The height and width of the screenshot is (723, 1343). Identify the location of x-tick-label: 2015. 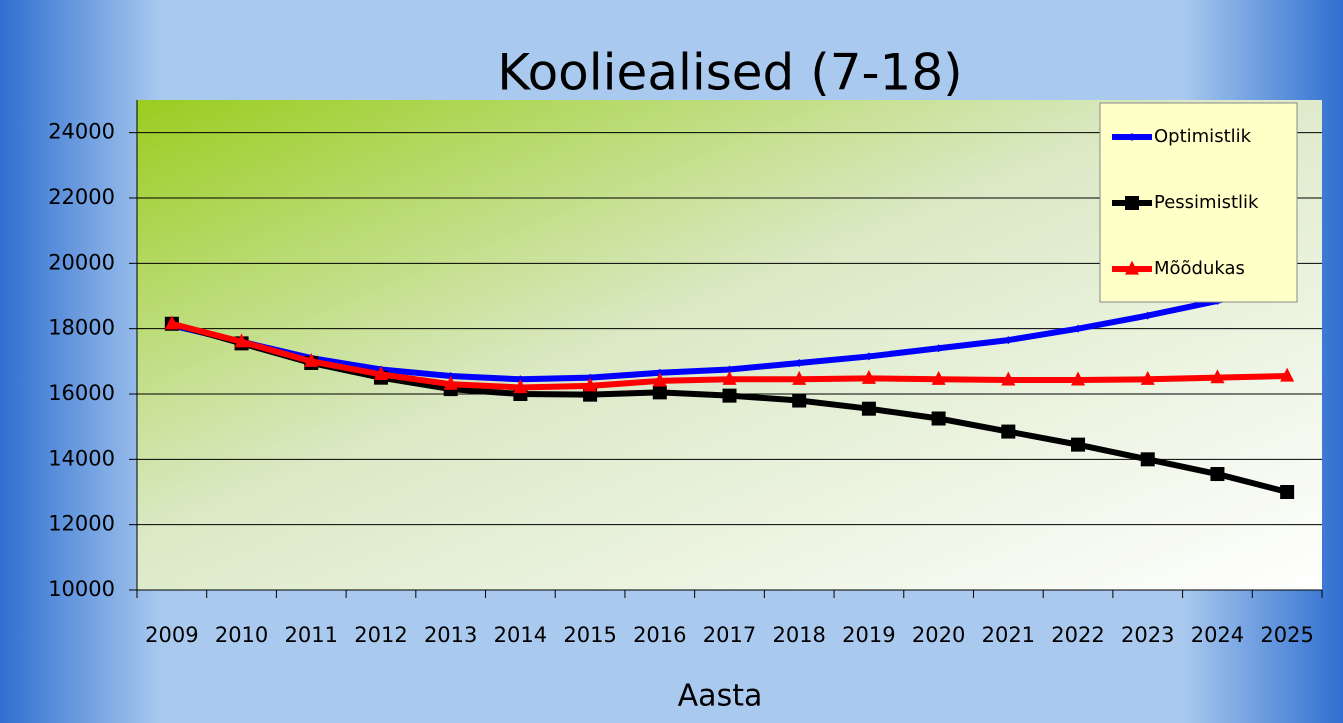
(589, 635).